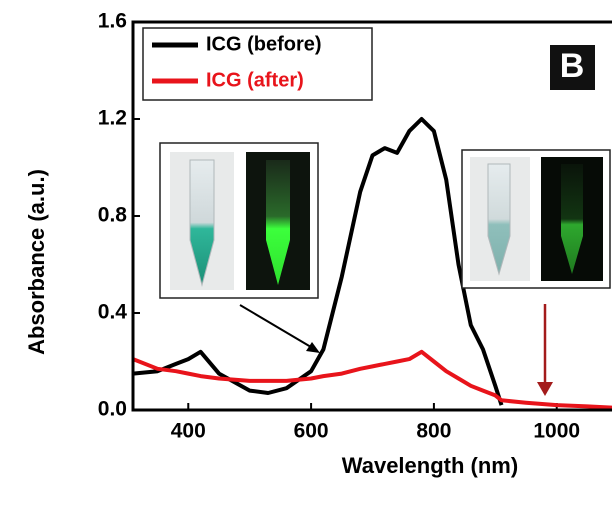 Image resolution: width=615 pixels, height=513 pixels. What do you see at coordinates (239, 220) in the screenshot?
I see `inset-left` at bounding box center [239, 220].